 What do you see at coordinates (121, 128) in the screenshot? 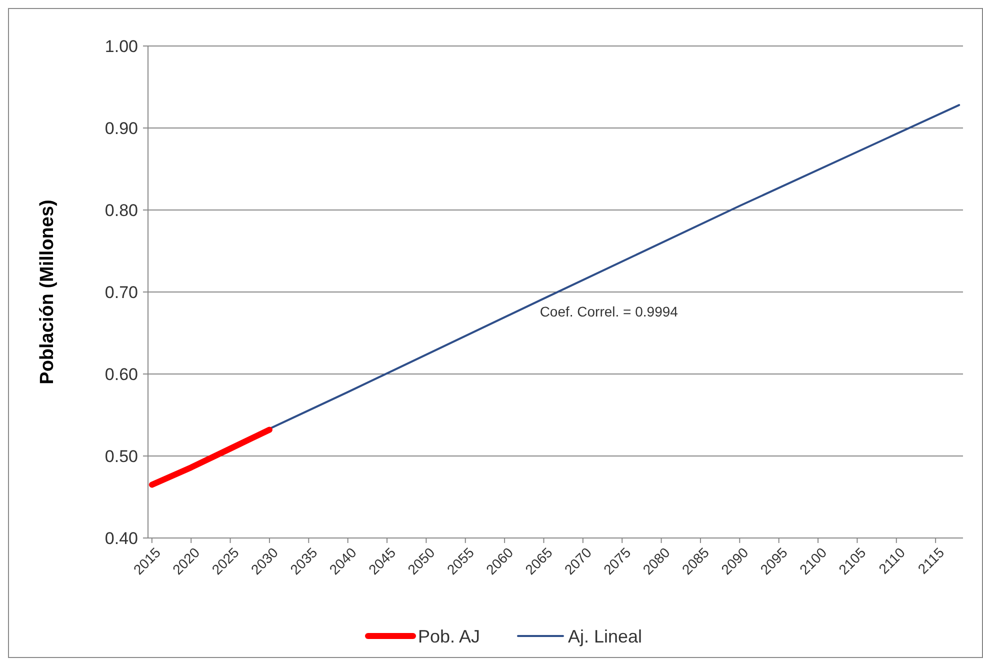
I see `y-tick-label: 0.90` at bounding box center [121, 128].